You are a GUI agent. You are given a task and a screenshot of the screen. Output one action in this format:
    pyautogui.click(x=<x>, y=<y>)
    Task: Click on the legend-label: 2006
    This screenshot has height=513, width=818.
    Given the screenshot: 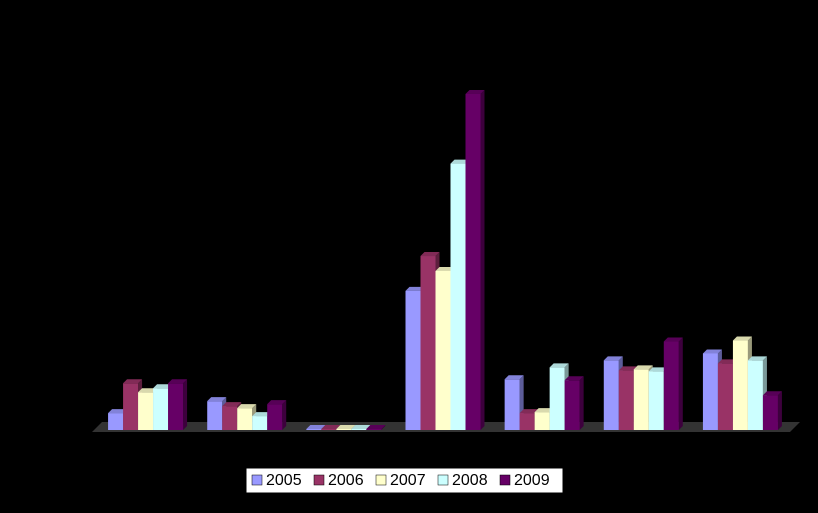 What is the action you would take?
    pyautogui.click(x=346, y=480)
    